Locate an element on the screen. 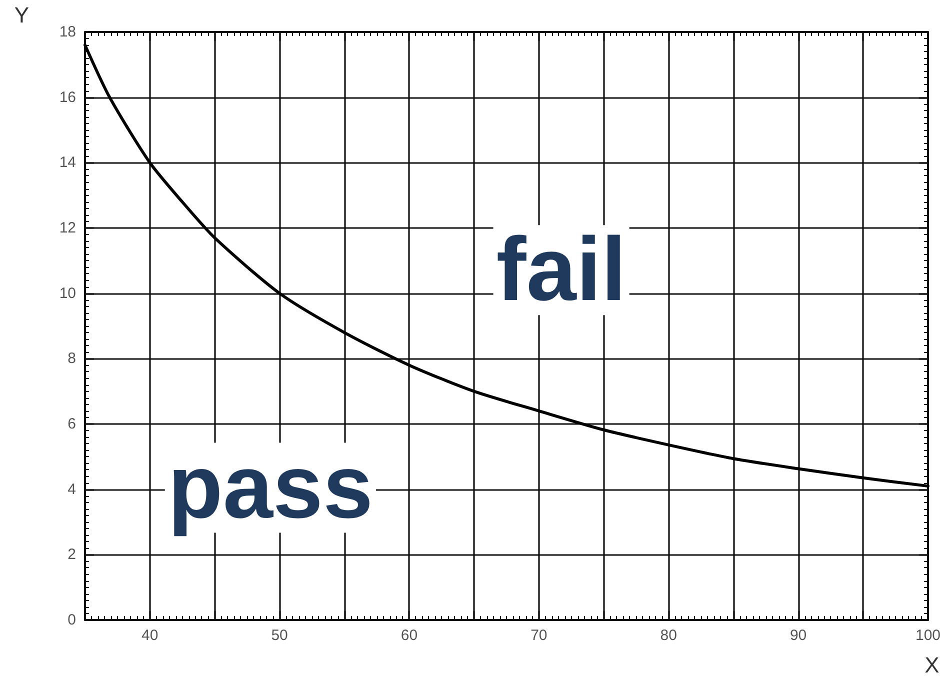 This screenshot has width=948, height=694. x-tick-label: 70 is located at coordinates (539, 635).